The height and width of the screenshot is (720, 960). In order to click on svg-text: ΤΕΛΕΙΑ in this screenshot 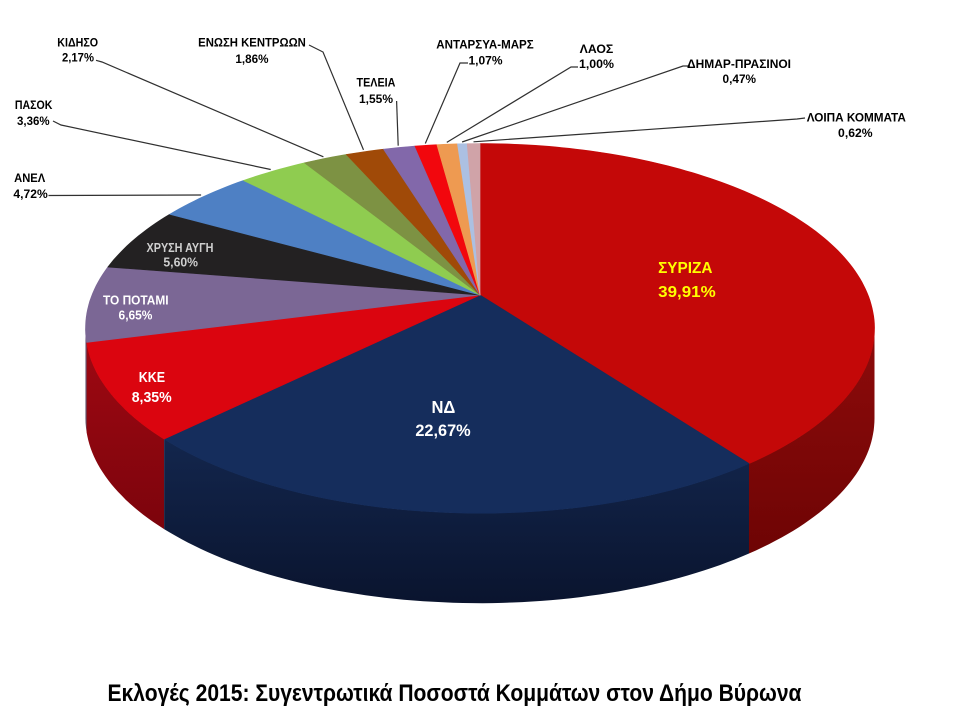, I will do `click(376, 84)`.